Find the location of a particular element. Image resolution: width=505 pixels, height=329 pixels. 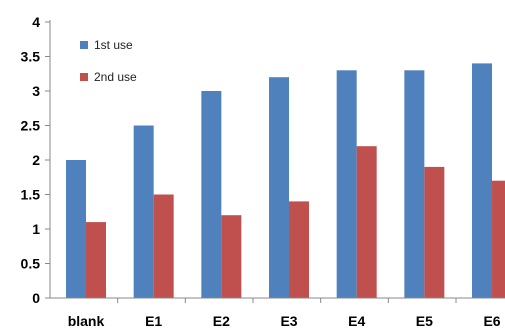

x-tick-label: E2 is located at coordinates (221, 321).